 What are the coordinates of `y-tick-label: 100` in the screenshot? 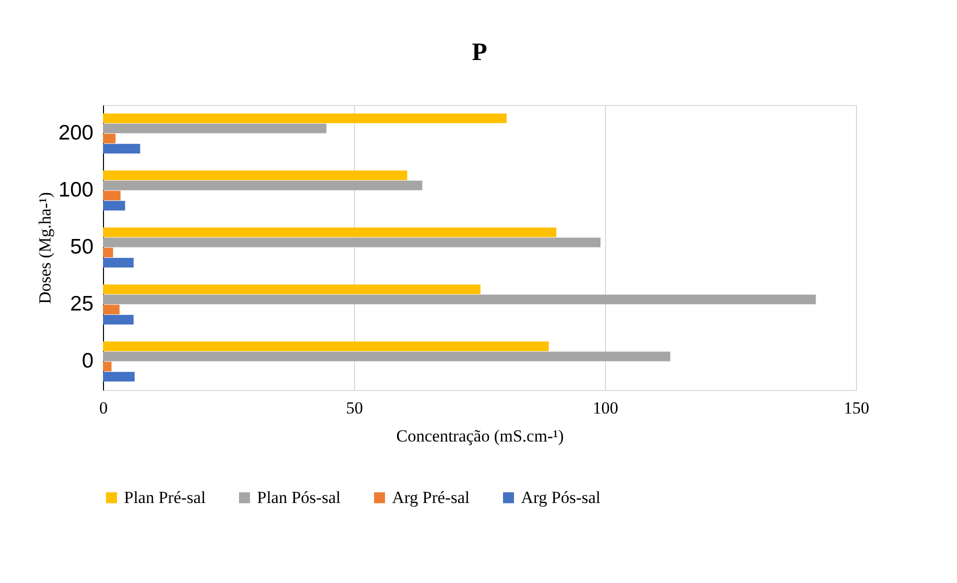 It's located at (76, 190).